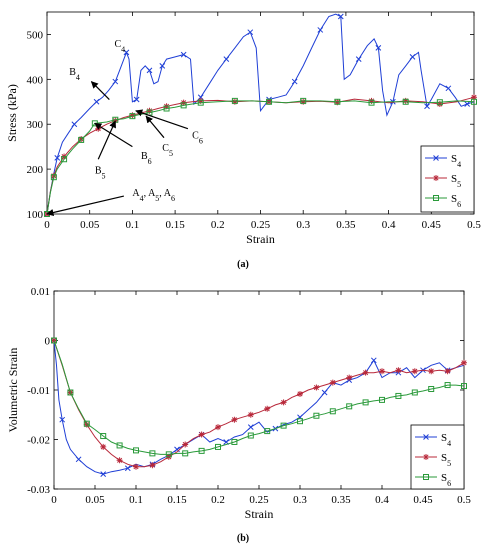  What do you see at coordinates (464, 500) in the screenshot?
I see `x-tick-label: 0.5` at bounding box center [464, 500].